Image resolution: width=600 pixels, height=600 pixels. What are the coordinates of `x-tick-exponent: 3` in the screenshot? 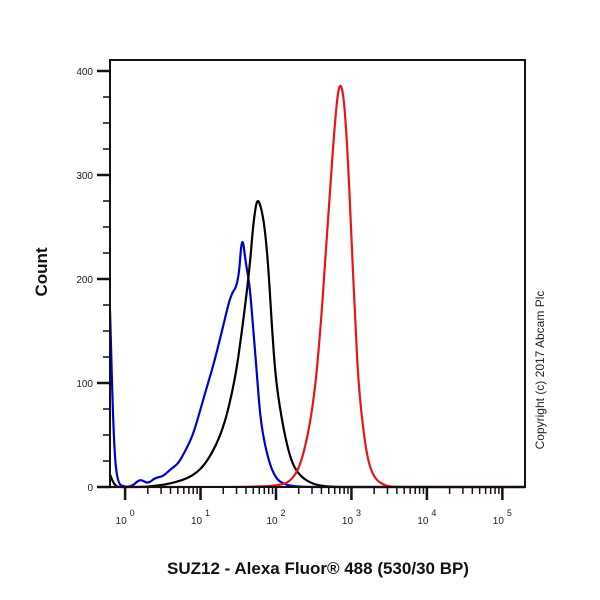 It's located at (358, 513).